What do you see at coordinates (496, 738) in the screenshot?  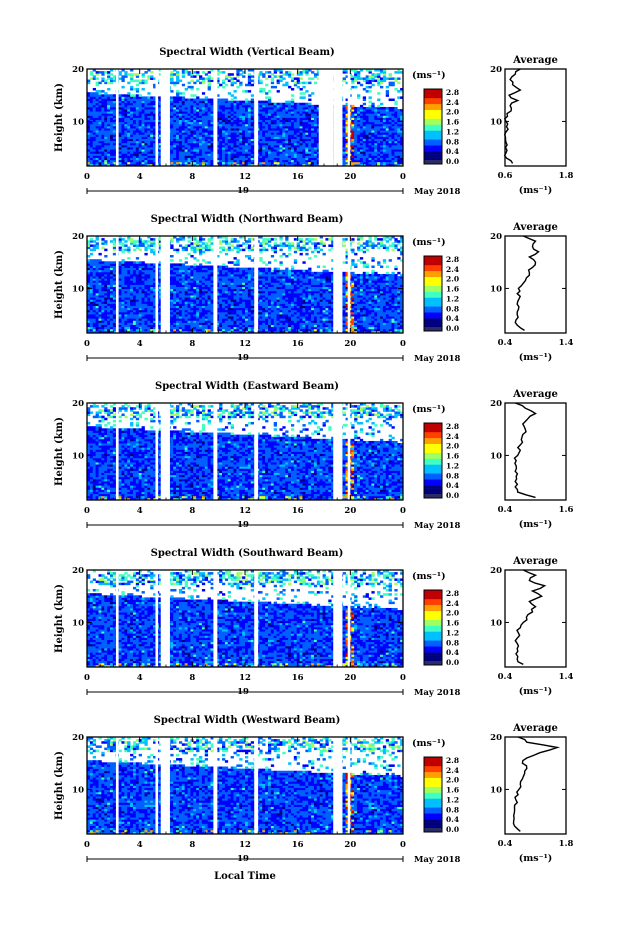 I see `profile-y-tick-label: 20` at bounding box center [496, 738].